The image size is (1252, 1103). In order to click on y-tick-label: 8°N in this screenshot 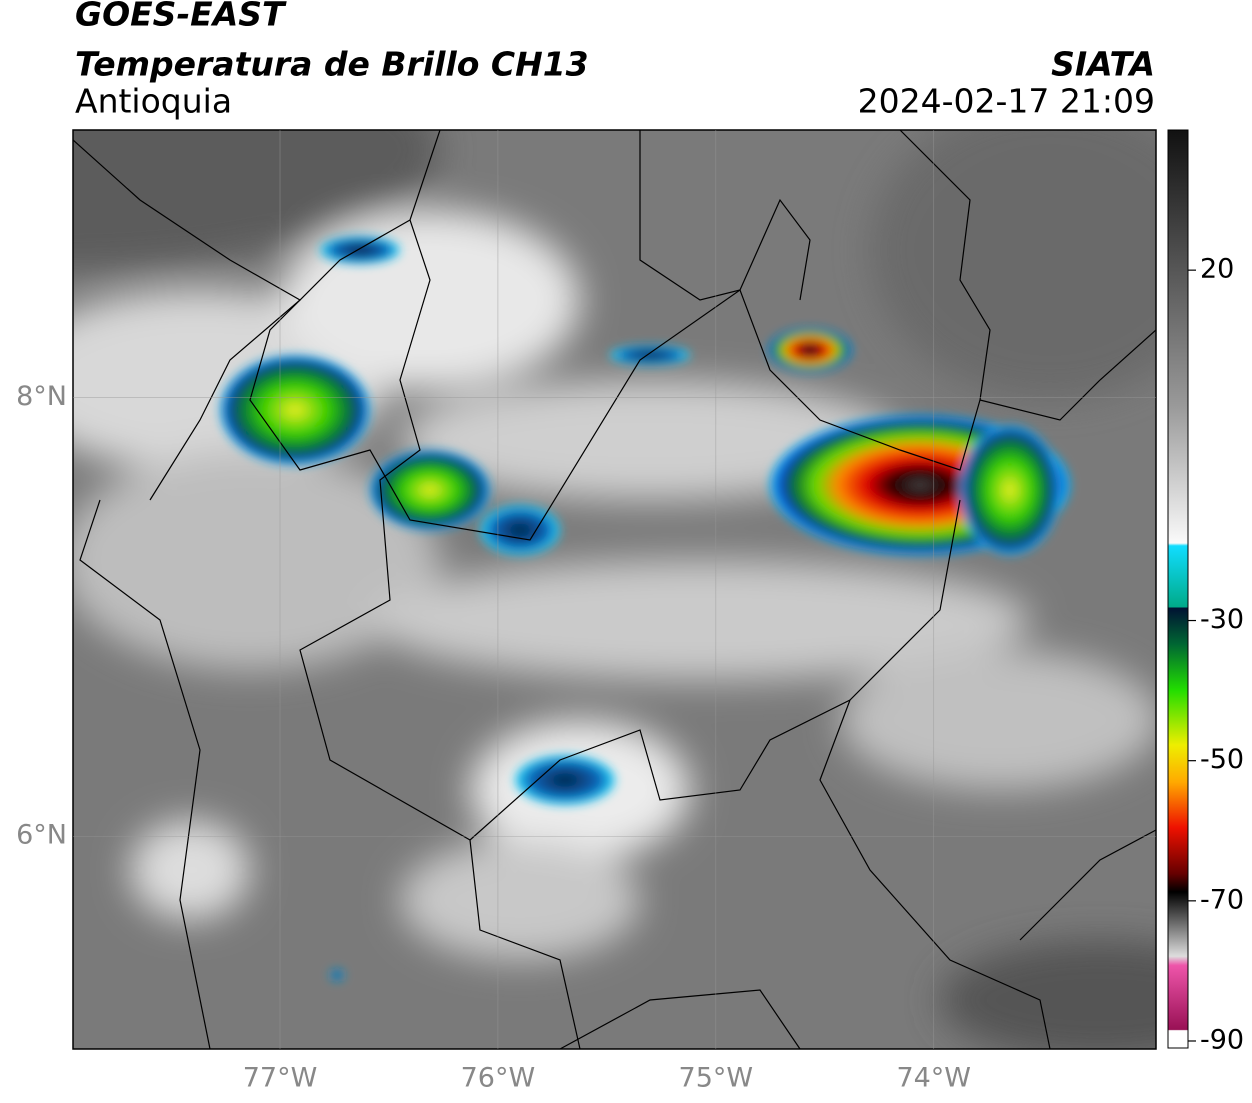, I will do `click(41, 396)`.